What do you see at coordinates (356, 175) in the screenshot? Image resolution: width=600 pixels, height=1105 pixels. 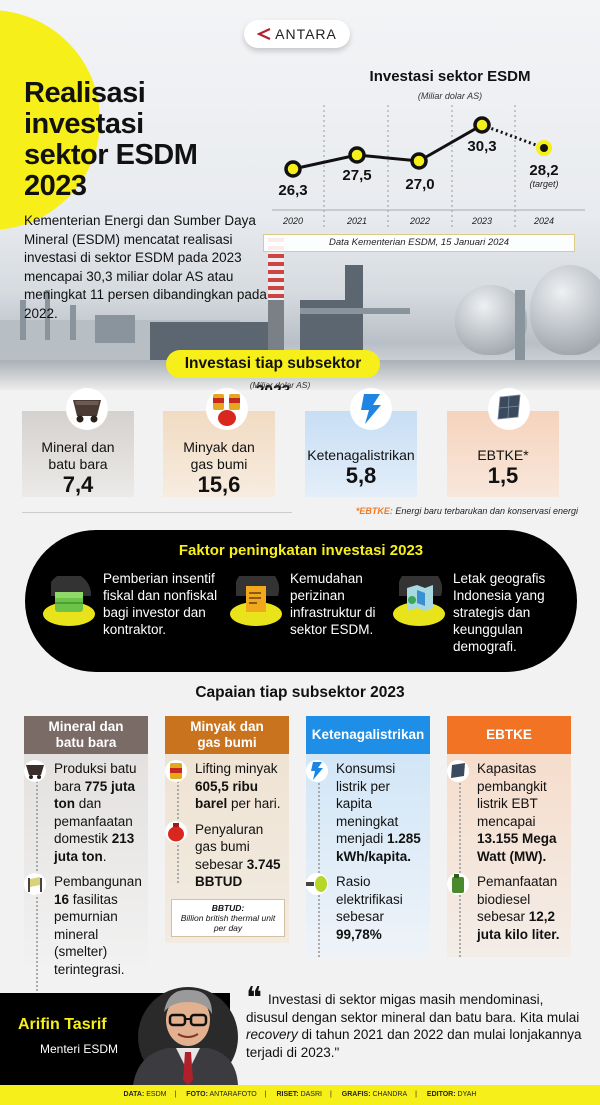 I see `value-label-2021: 27,5` at bounding box center [356, 175].